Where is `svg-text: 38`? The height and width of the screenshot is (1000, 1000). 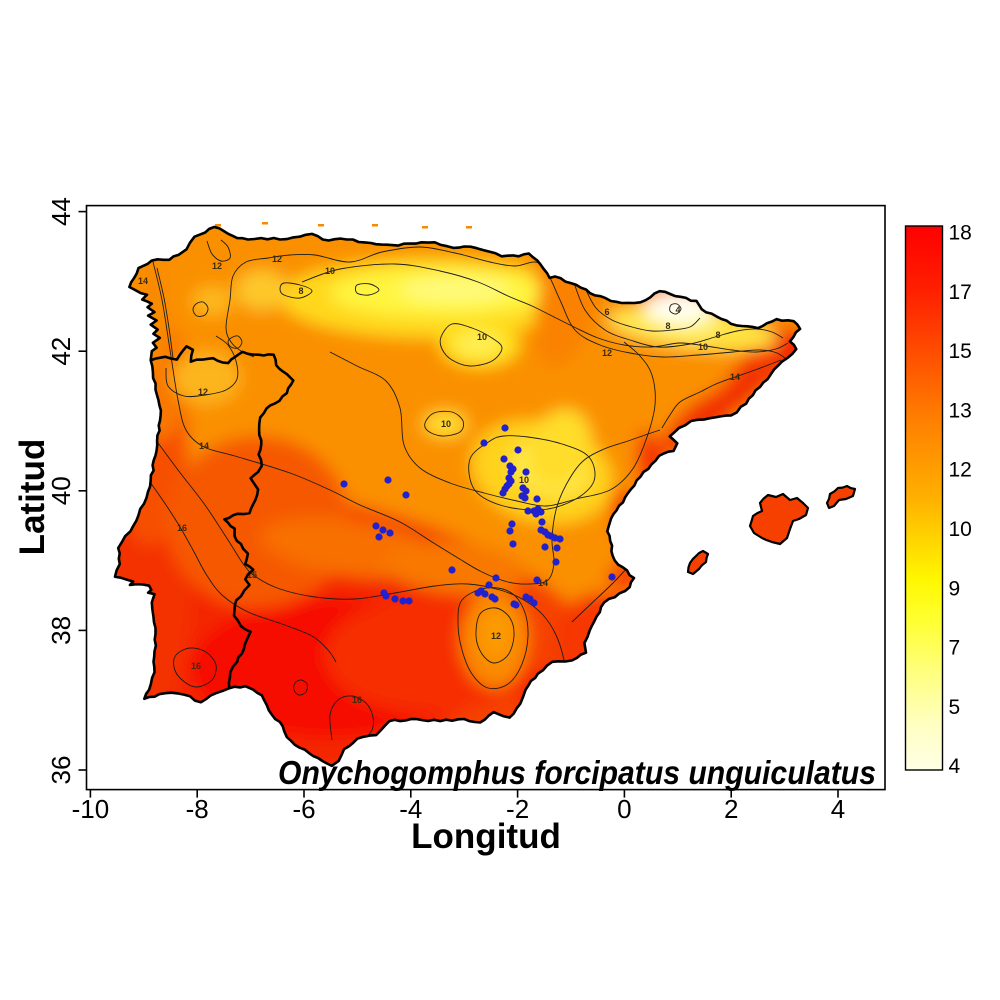
svg-text: 38 is located at coordinates (61, 630).